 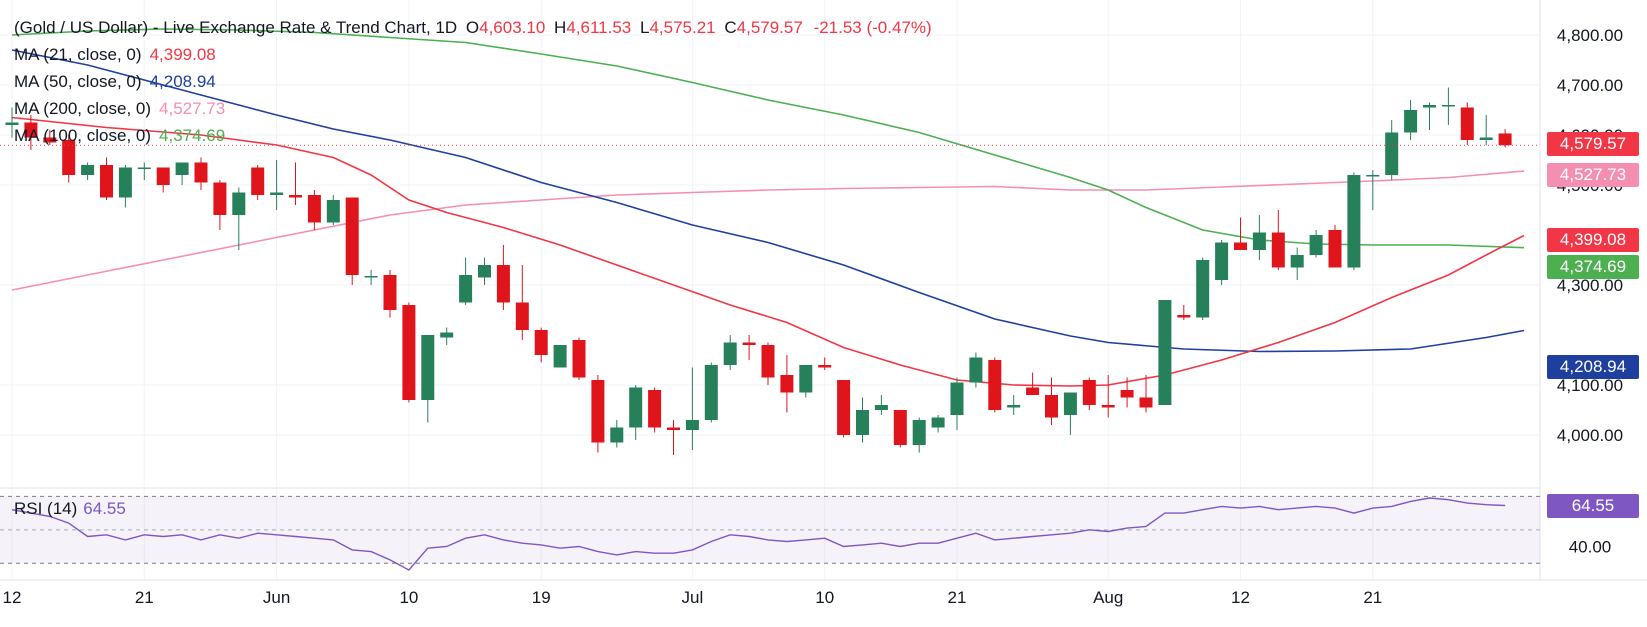 What do you see at coordinates (1590, 285) in the screenshot?
I see `price-tick-label: 4,300.00` at bounding box center [1590, 285].